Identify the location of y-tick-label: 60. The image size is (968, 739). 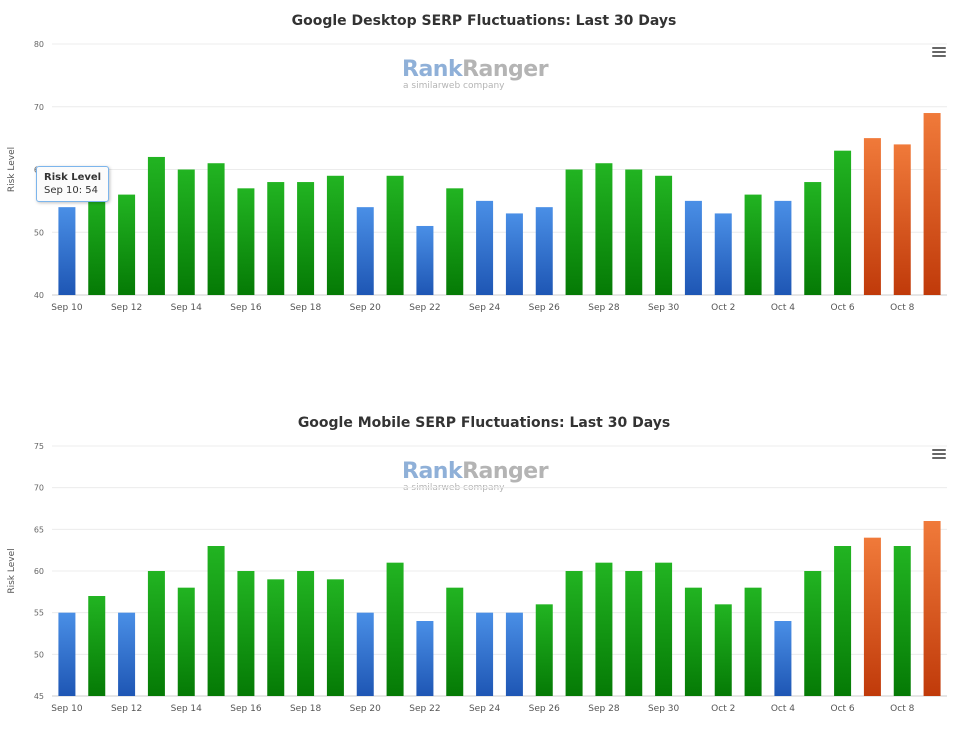
(39, 571).